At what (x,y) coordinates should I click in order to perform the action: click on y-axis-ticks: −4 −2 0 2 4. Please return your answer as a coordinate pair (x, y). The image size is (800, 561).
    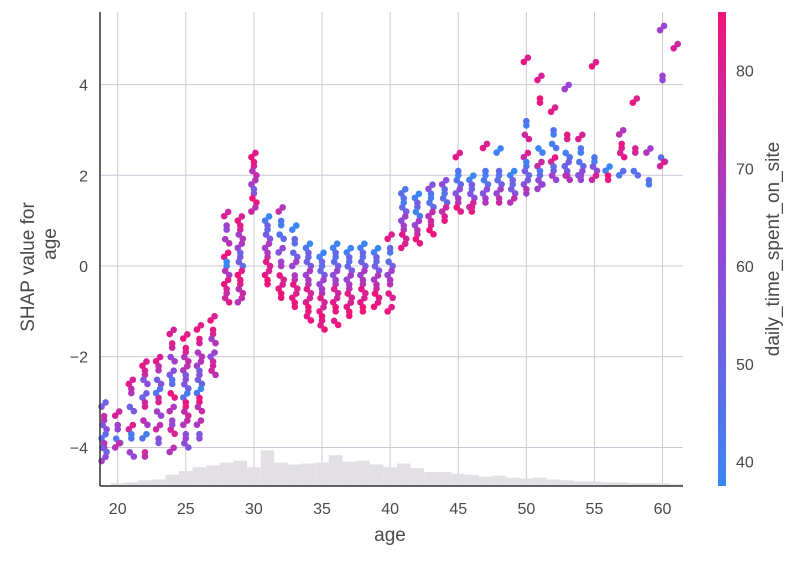
    Looking at the image, I should click on (79, 268).